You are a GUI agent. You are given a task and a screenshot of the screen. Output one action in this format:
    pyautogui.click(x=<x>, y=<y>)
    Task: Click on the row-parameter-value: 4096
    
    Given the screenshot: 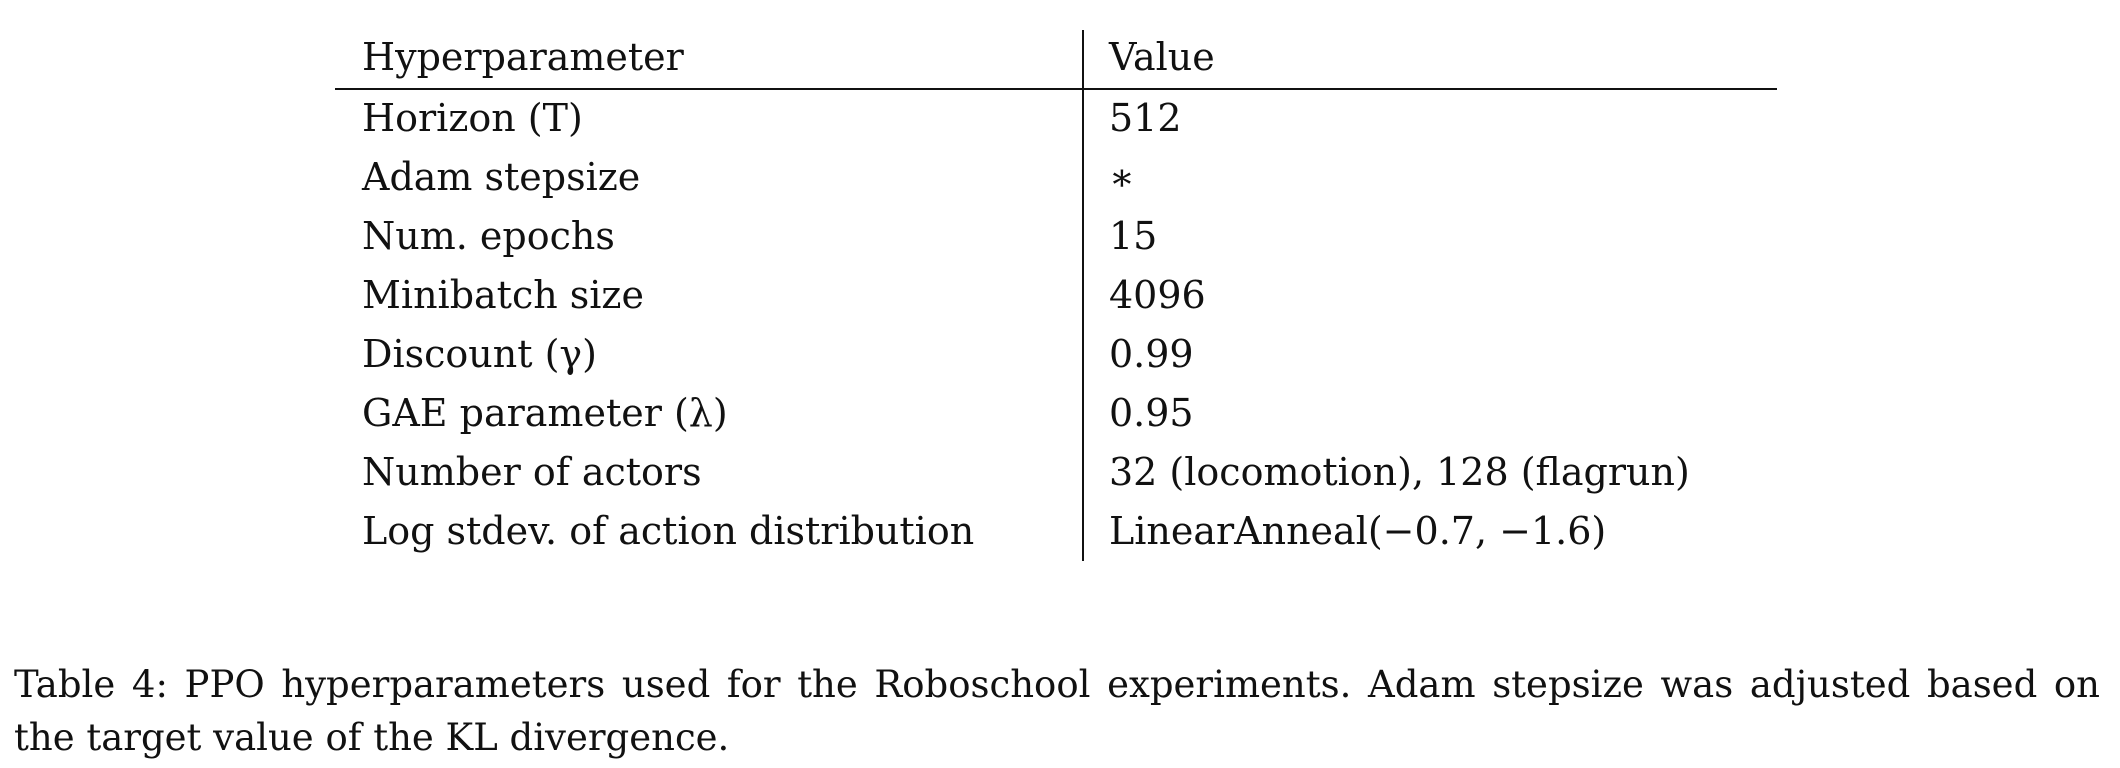 What is the action you would take?
    pyautogui.click(x=1157, y=295)
    